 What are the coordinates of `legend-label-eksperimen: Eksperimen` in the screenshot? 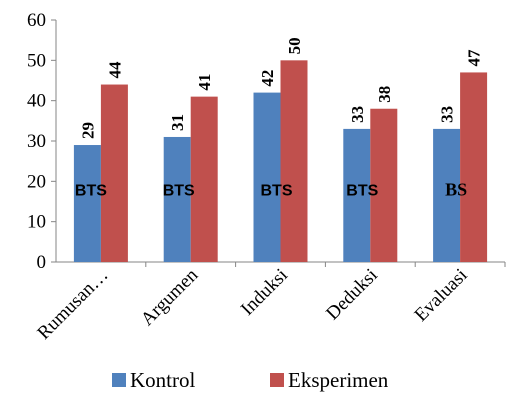 It's located at (338, 380).